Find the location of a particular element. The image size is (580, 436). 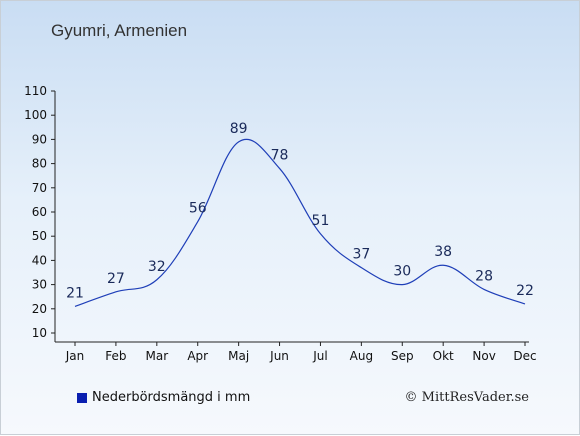

data-label: 21 is located at coordinates (75, 293).